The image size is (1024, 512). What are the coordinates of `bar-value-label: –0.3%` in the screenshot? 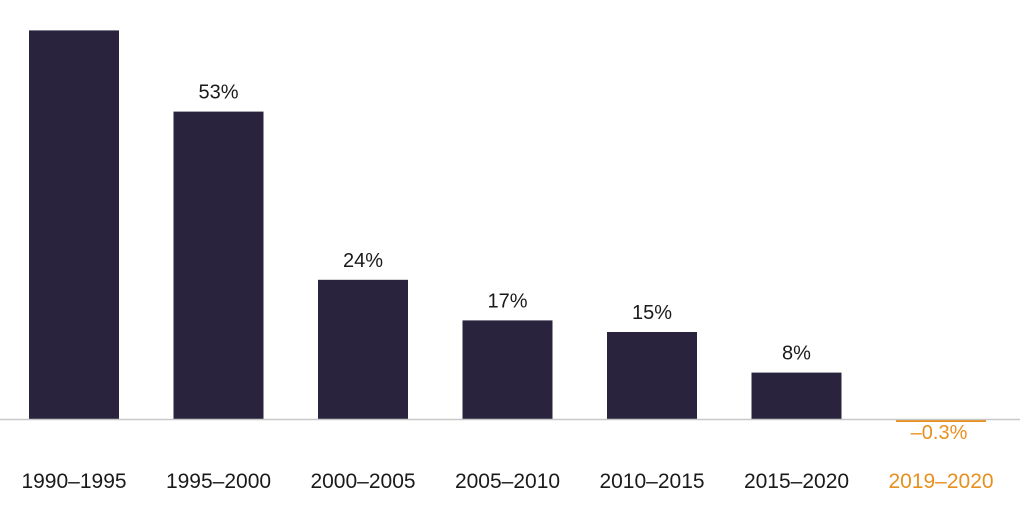 It's located at (939, 433).